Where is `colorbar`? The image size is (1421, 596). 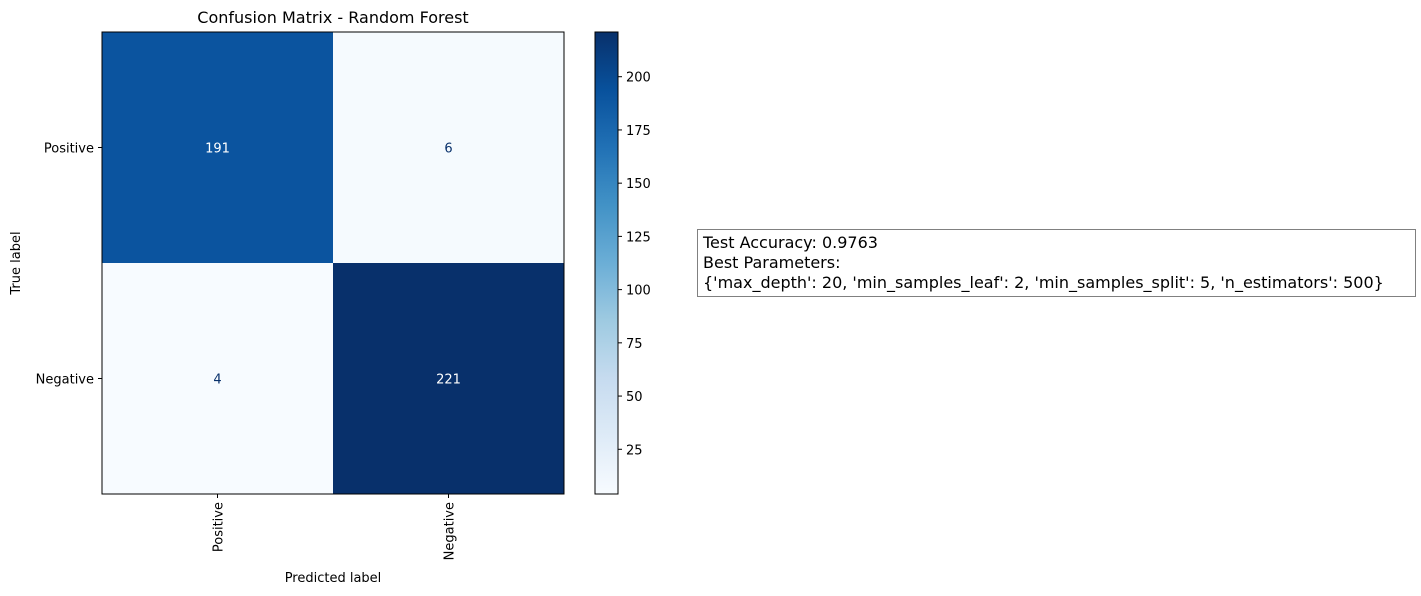
colorbar is located at coordinates (606, 263).